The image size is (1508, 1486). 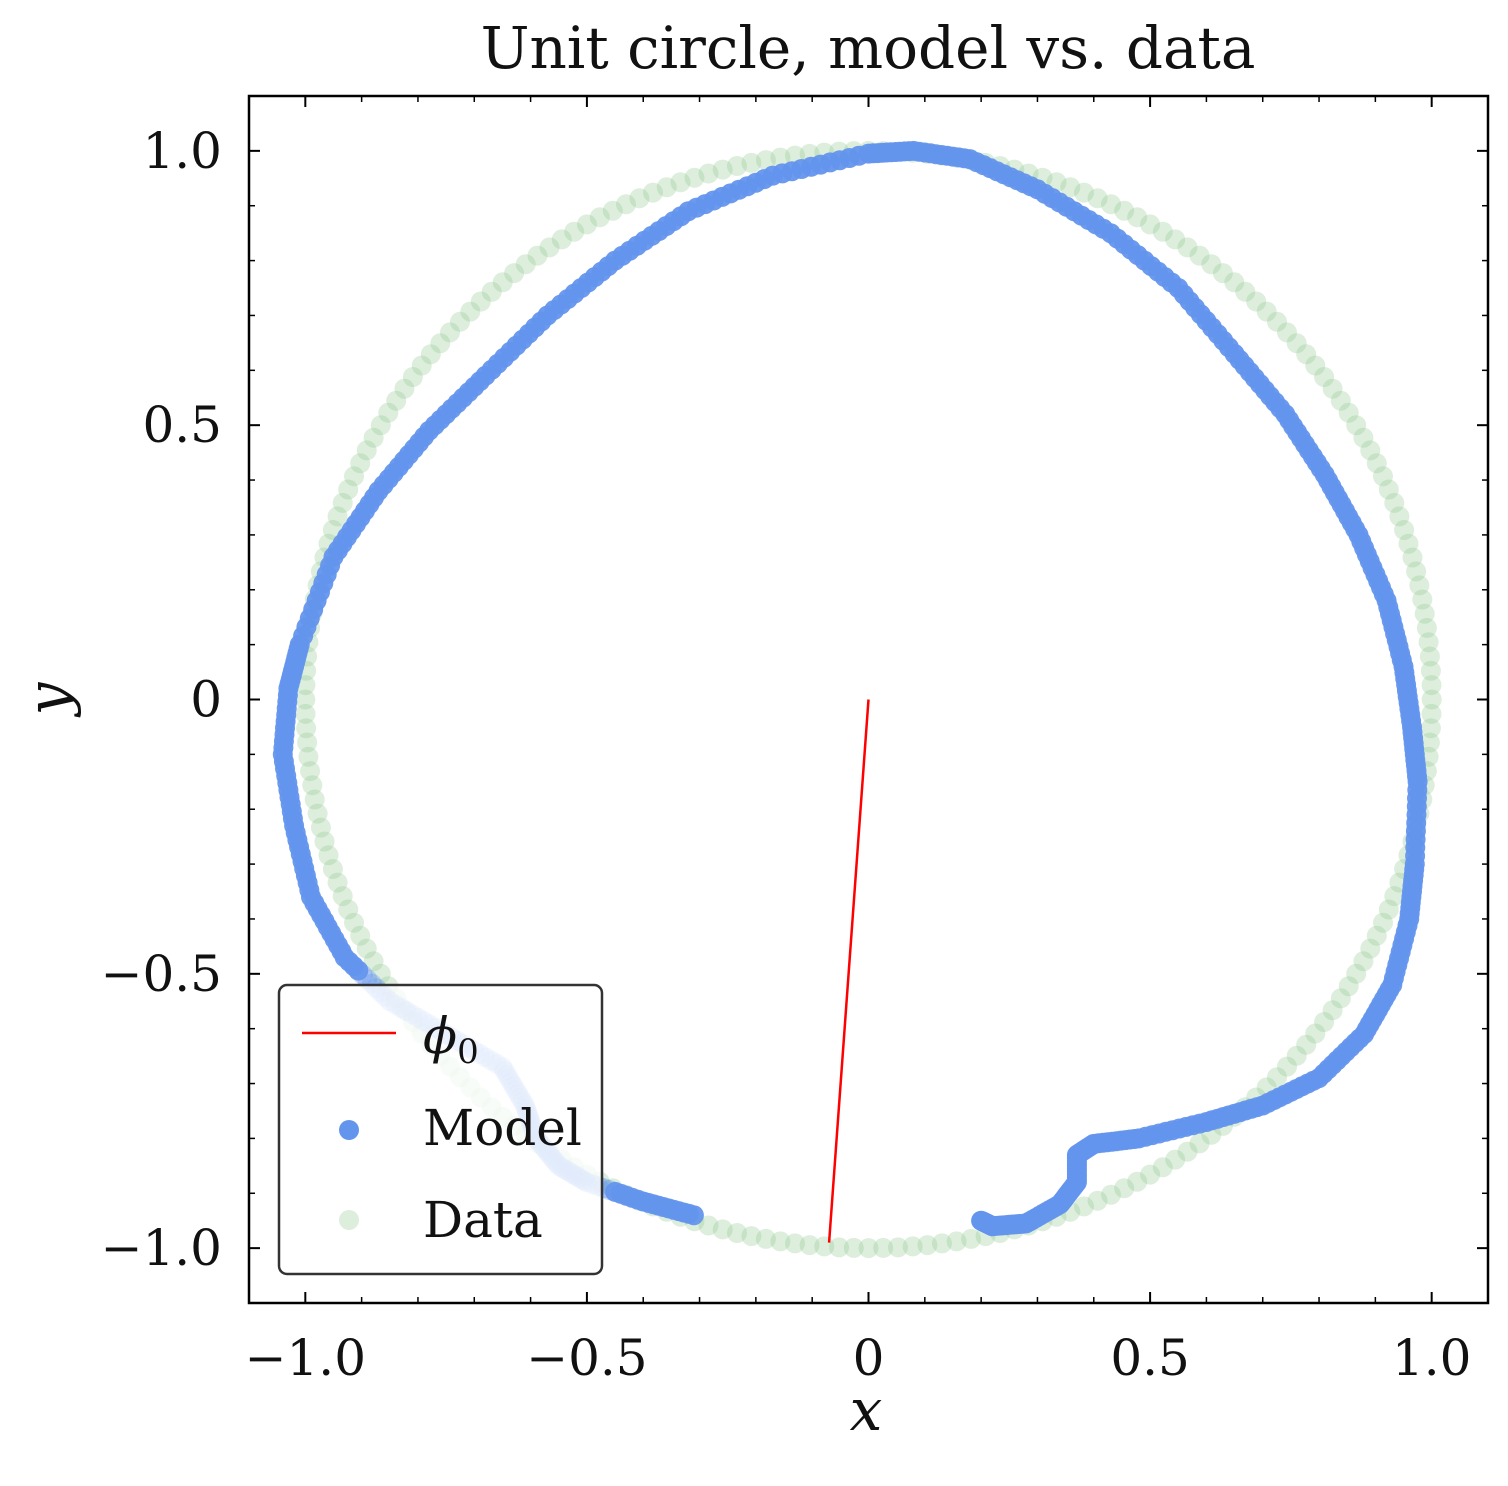 I want to click on y-tick-label: 0.5, so click(x=182, y=425).